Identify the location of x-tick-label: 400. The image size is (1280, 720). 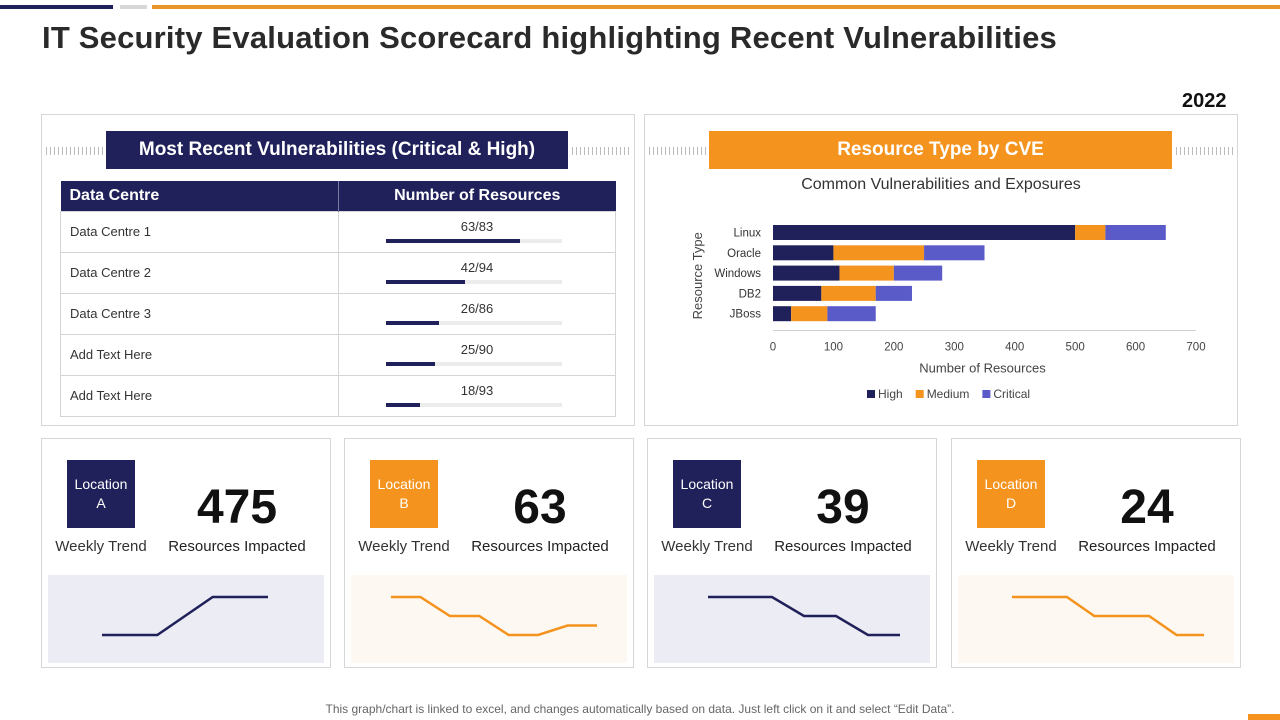
(1014, 348).